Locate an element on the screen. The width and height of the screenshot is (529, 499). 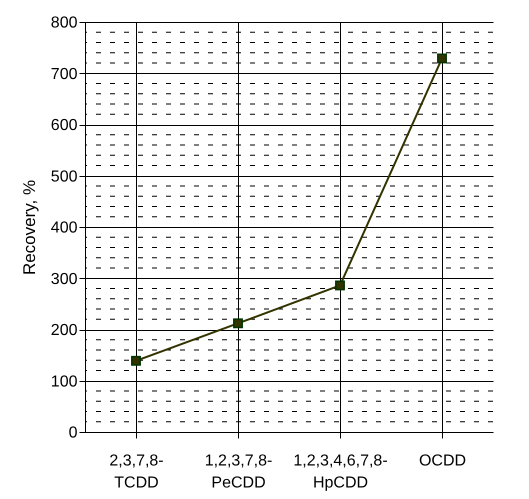
y-tick-label: 600 is located at coordinates (64, 125).